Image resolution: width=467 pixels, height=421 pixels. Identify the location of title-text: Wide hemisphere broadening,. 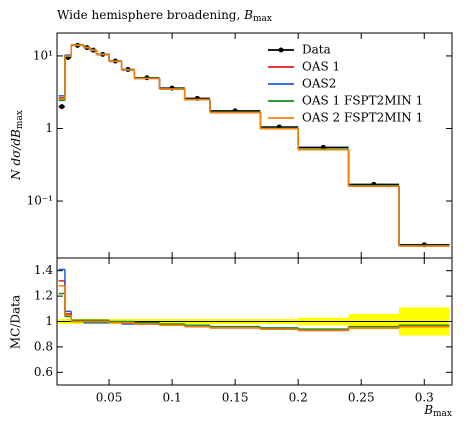
(150, 15).